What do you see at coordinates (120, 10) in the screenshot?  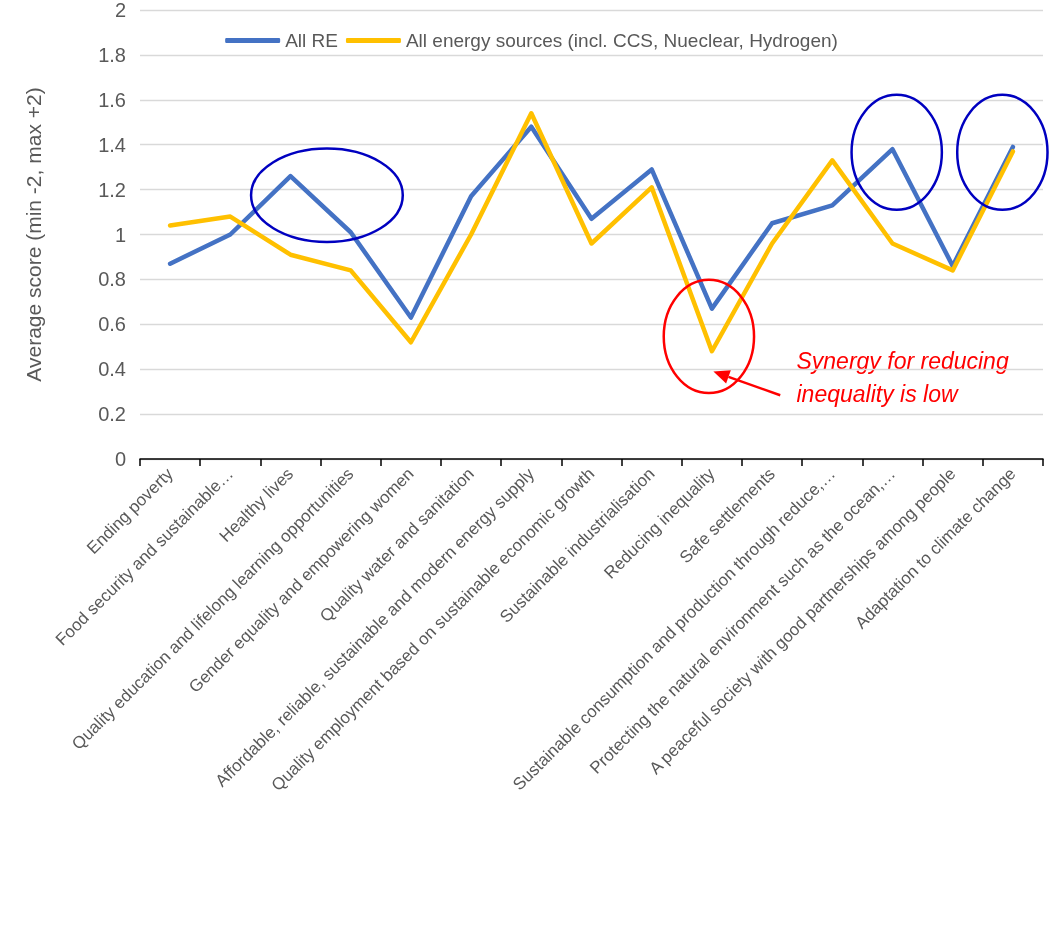 I see `y-tick-label: 2` at bounding box center [120, 10].